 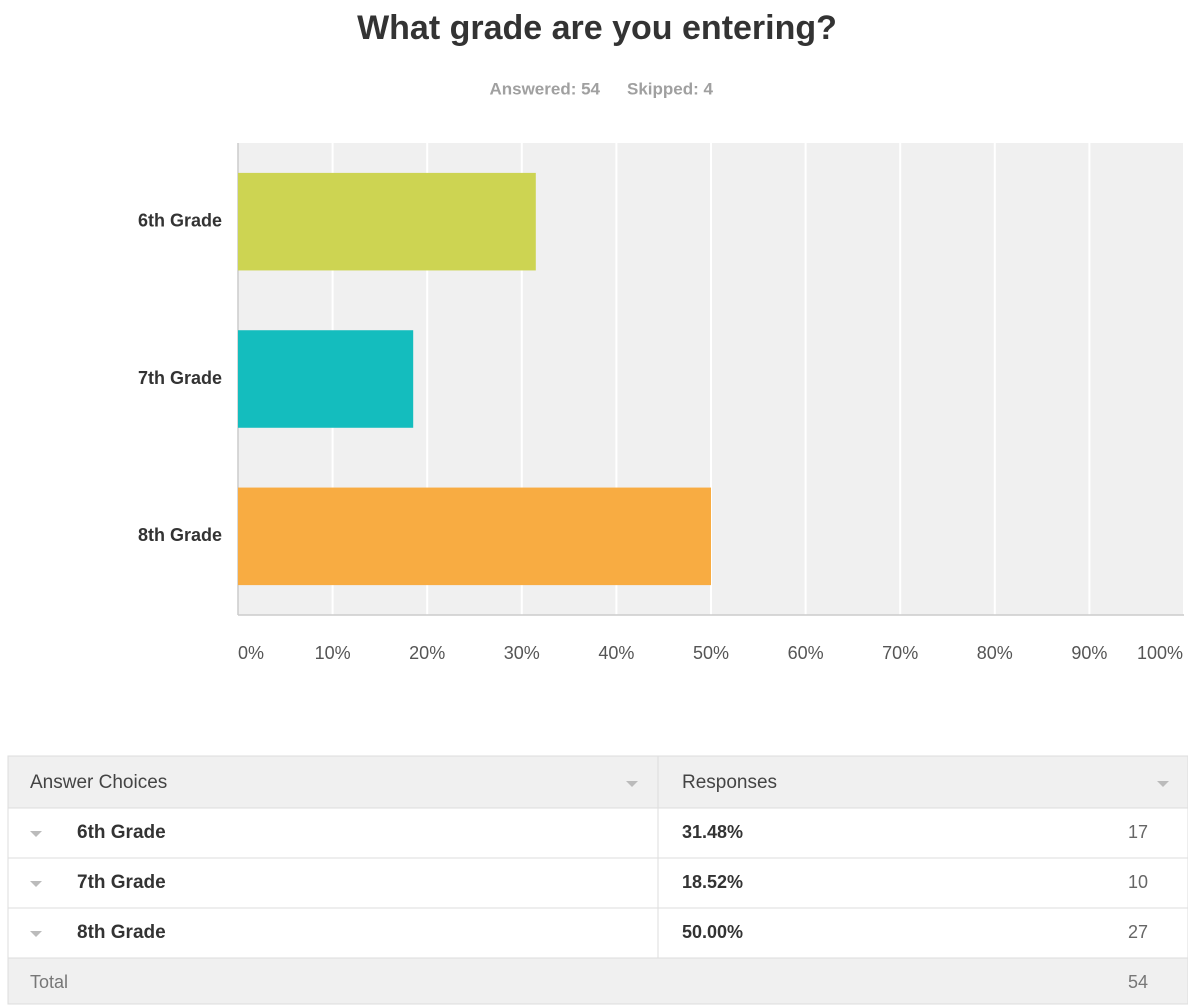 What do you see at coordinates (1138, 932) in the screenshot?
I see `response-count: 27` at bounding box center [1138, 932].